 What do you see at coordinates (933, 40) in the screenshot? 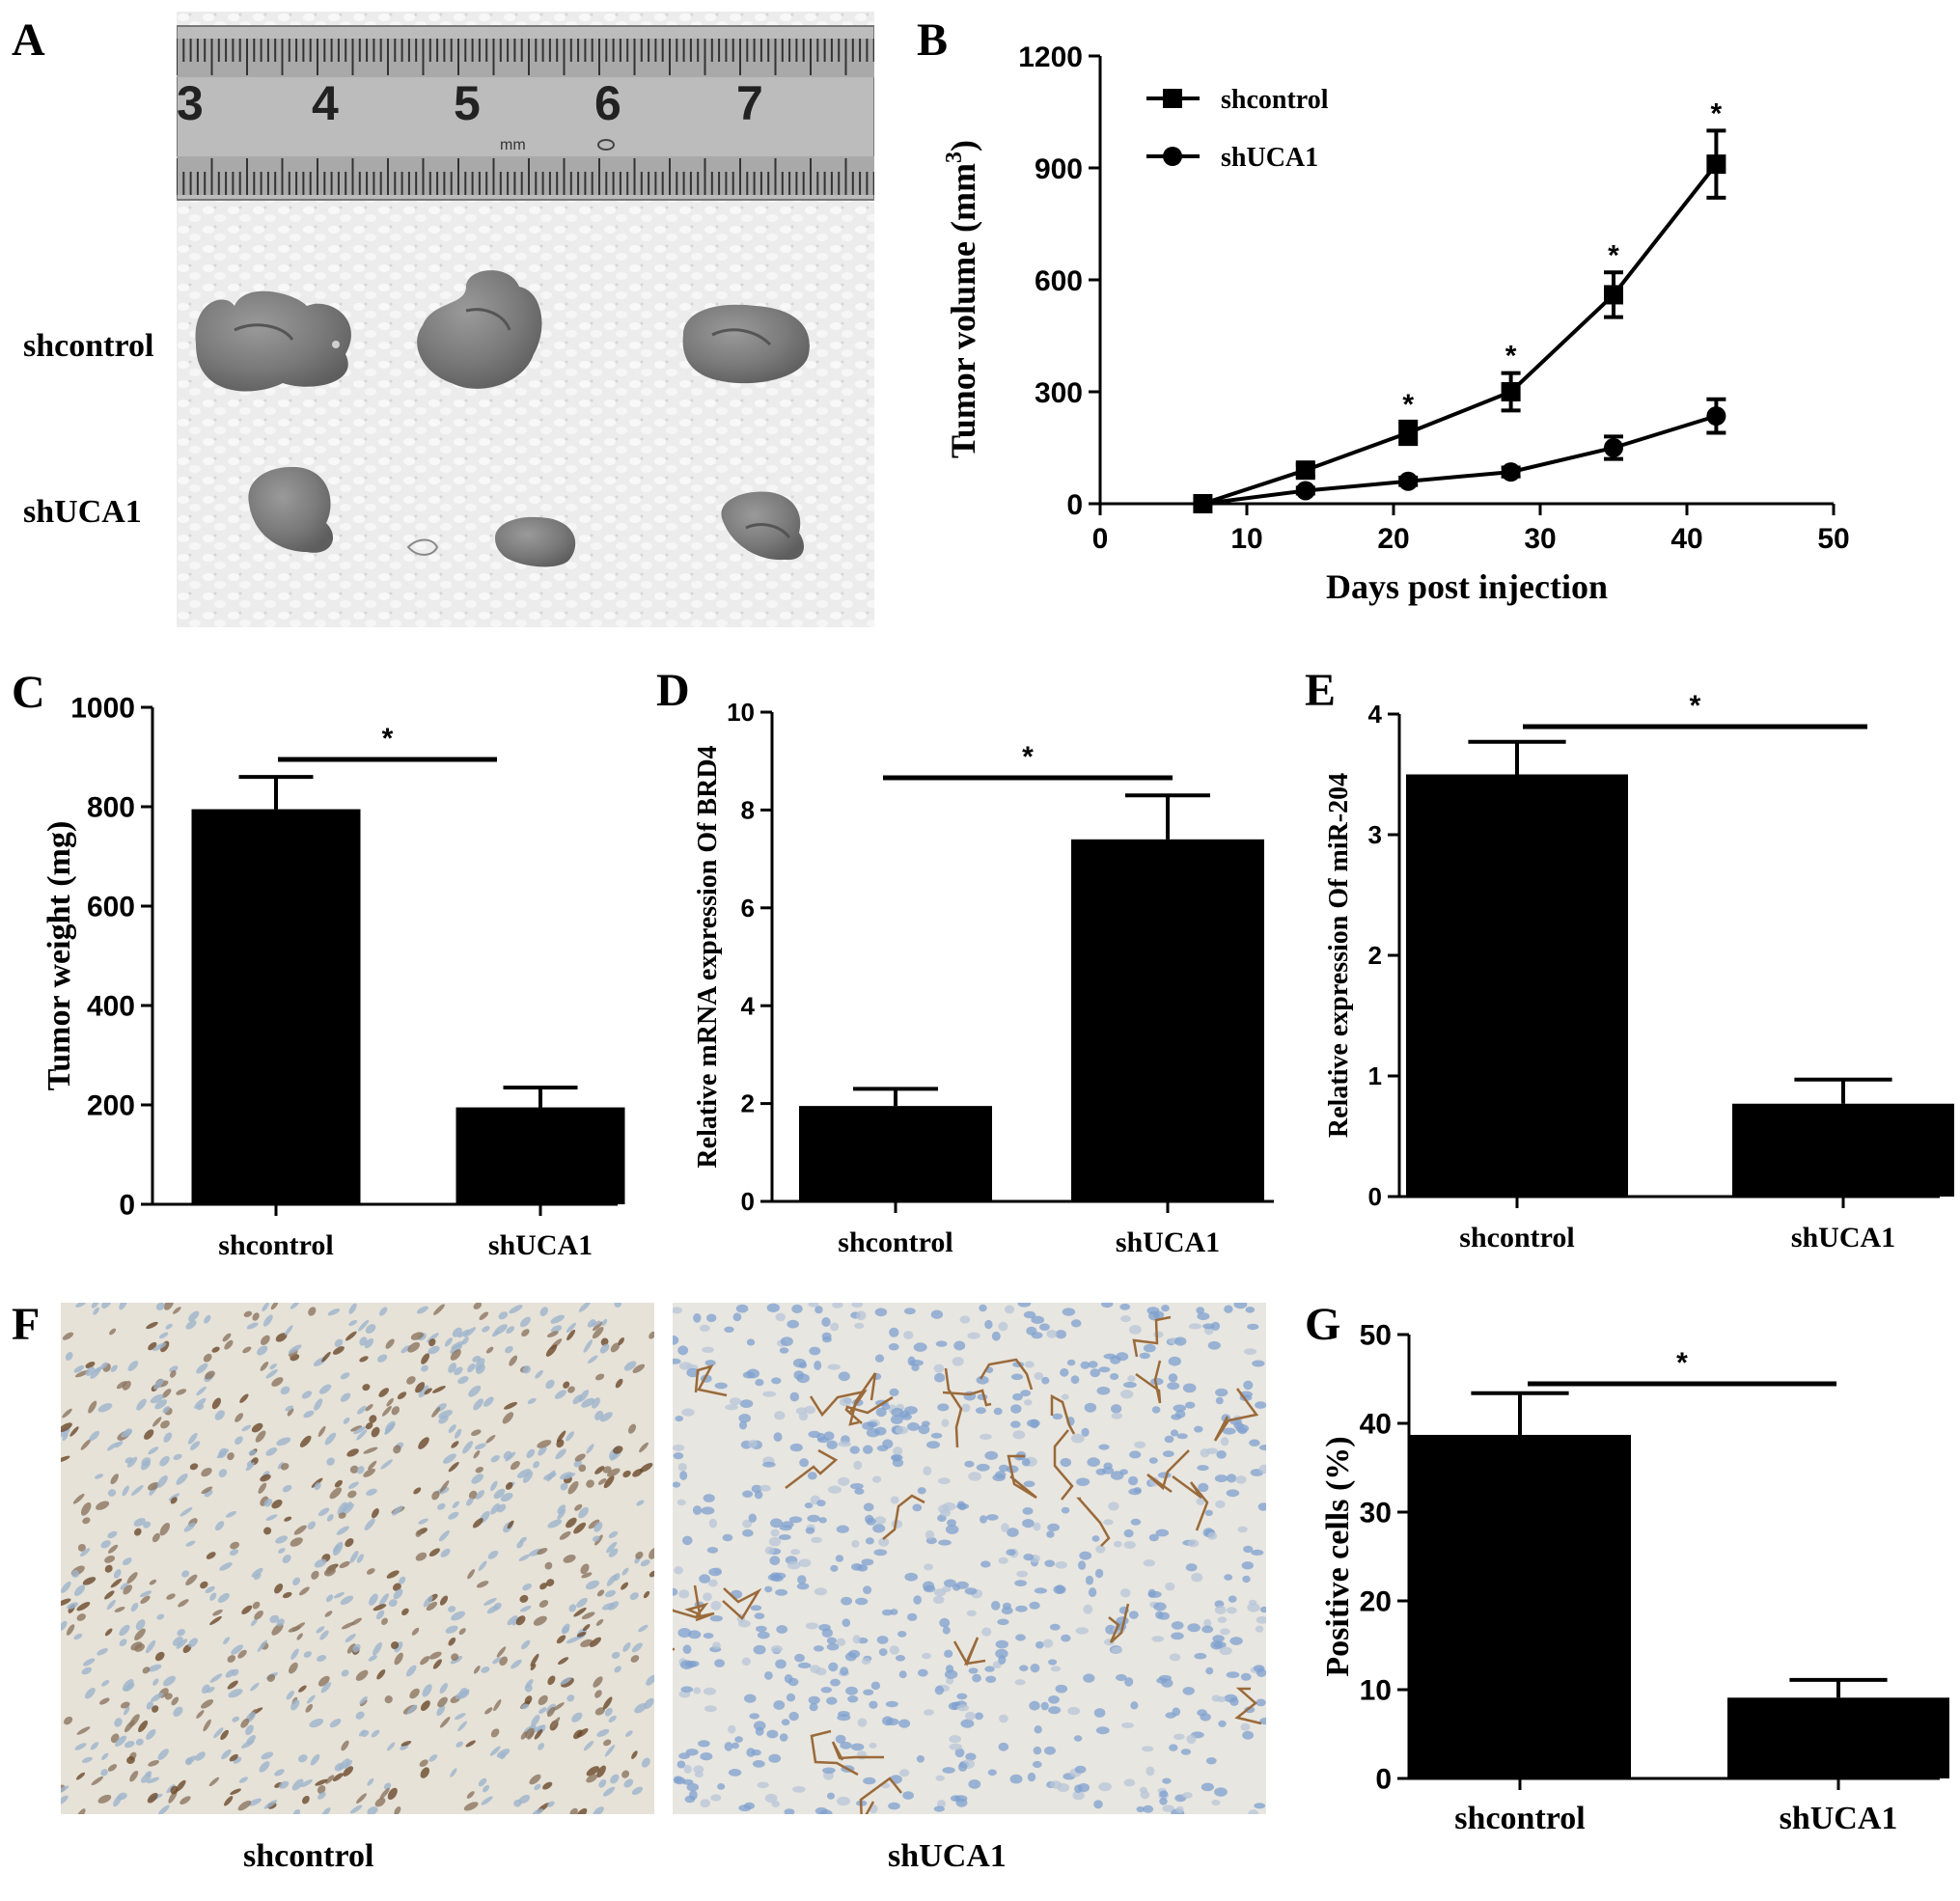
I see `panel-label-b: B` at bounding box center [933, 40].